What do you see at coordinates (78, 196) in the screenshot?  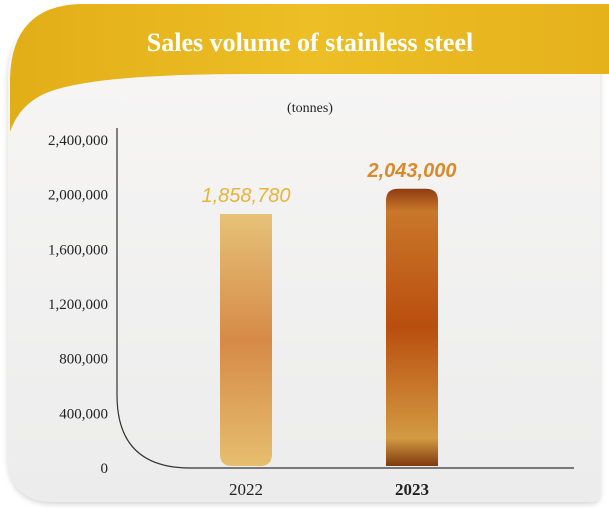 I see `y-tick-label: 2,000,000` at bounding box center [78, 196].